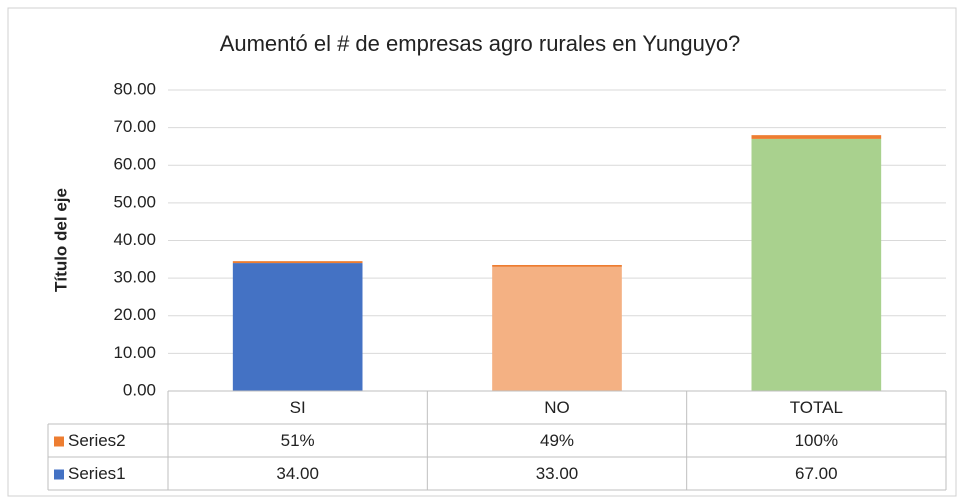 The width and height of the screenshot is (962, 504). I want to click on y-tick-label: 80.00, so click(134, 88).